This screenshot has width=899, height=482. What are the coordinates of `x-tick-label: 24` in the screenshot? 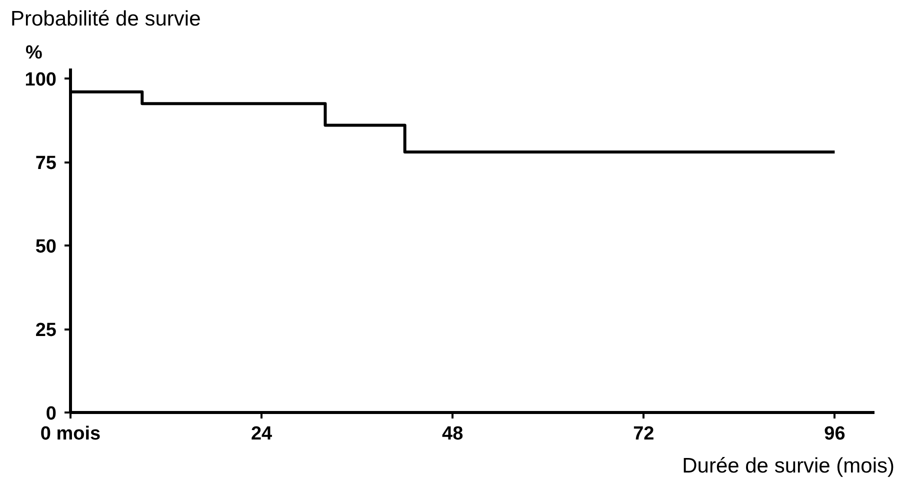 It's located at (261, 434).